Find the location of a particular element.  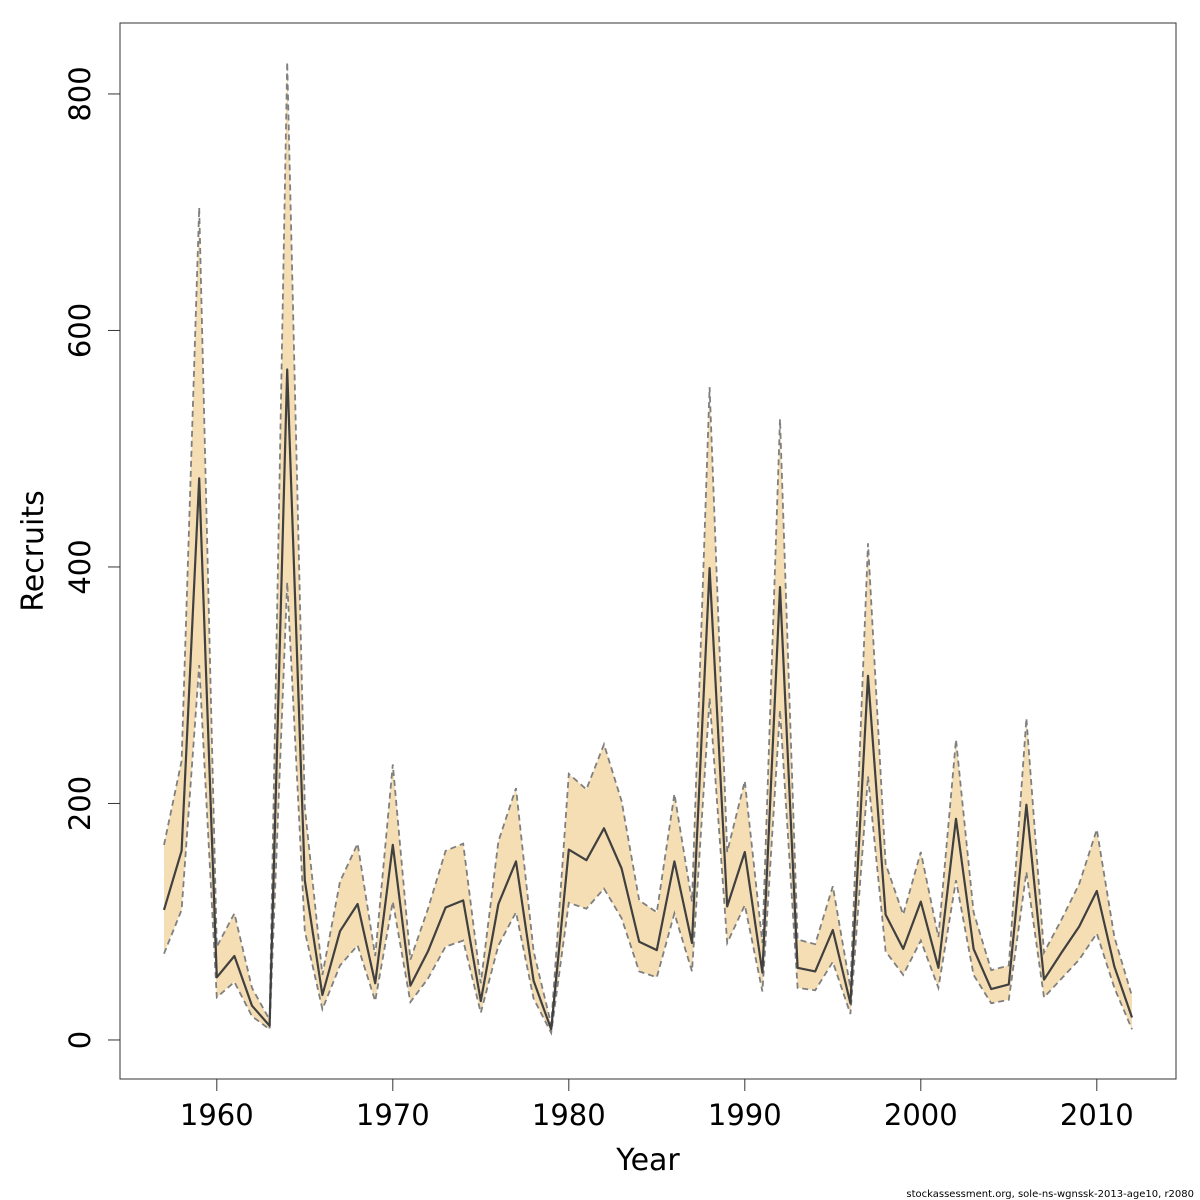

y-axis: 0 200 400 600 800 is located at coordinates (92, 557).